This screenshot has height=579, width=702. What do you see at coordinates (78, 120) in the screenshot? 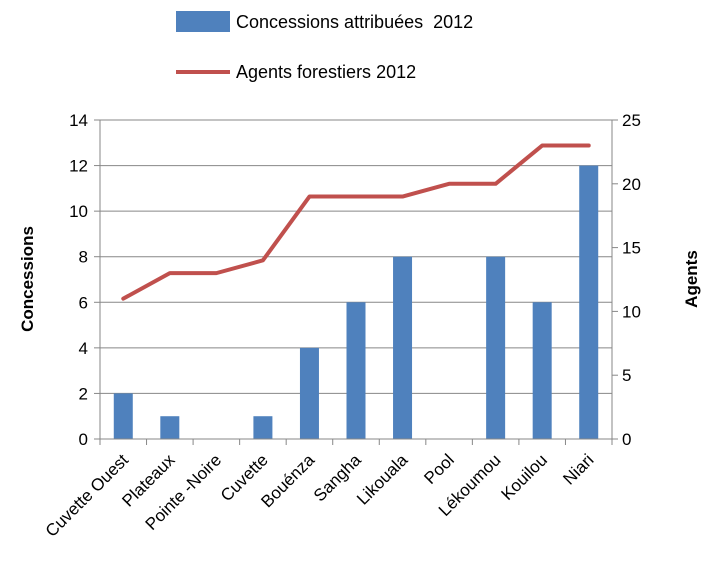
I see `y-tick-label: 14` at bounding box center [78, 120].